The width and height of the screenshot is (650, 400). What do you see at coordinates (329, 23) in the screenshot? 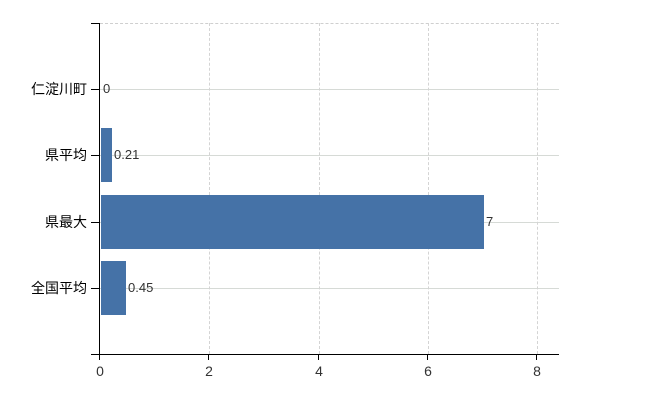
I see `plot-top-border` at bounding box center [329, 23].